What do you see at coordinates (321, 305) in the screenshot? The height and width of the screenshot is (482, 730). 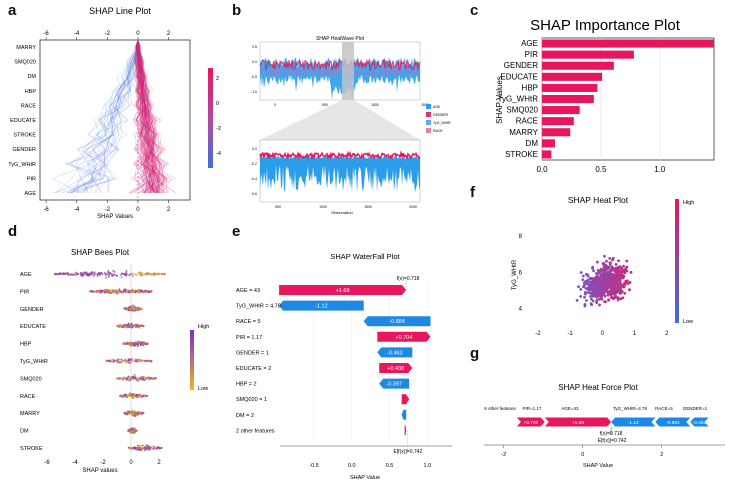 I see `panel-e-bar` at bounding box center [321, 305].